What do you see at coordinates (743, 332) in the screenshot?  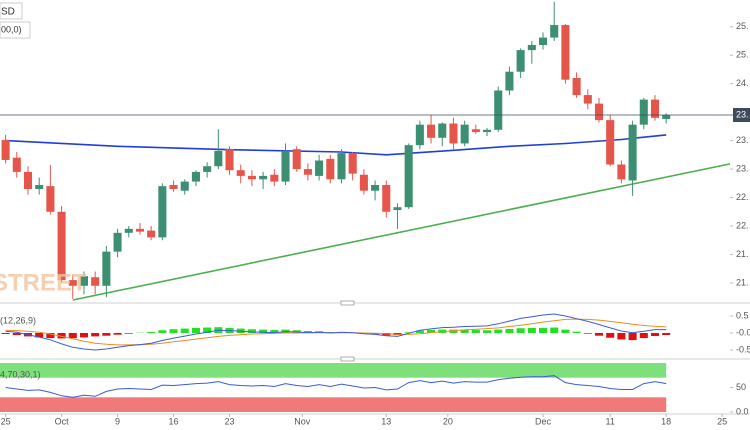 I see `y-tick-label: -0.0` at bounding box center [743, 332].